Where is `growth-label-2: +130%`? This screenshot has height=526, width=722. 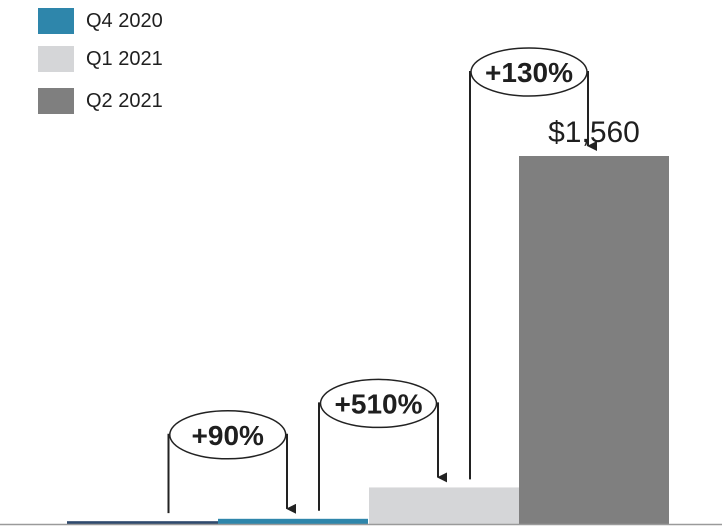
growth-label-2: +130% is located at coordinates (529, 72).